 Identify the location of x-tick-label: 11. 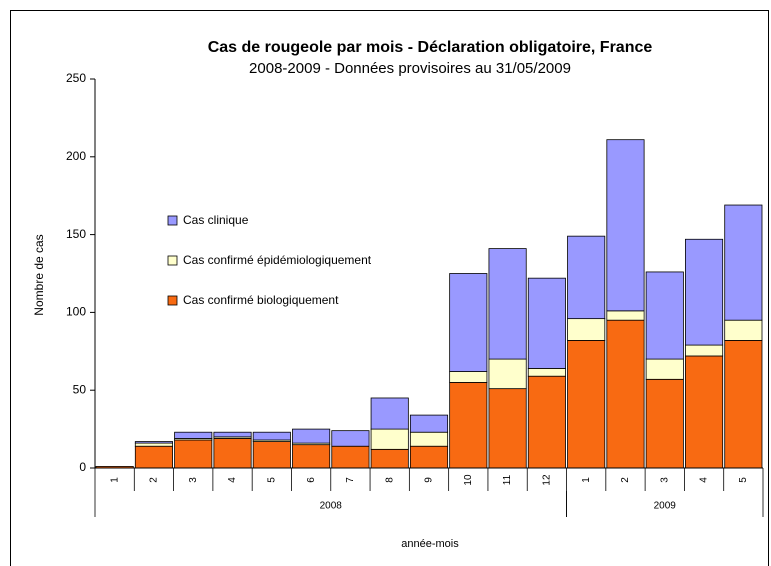
(507, 479).